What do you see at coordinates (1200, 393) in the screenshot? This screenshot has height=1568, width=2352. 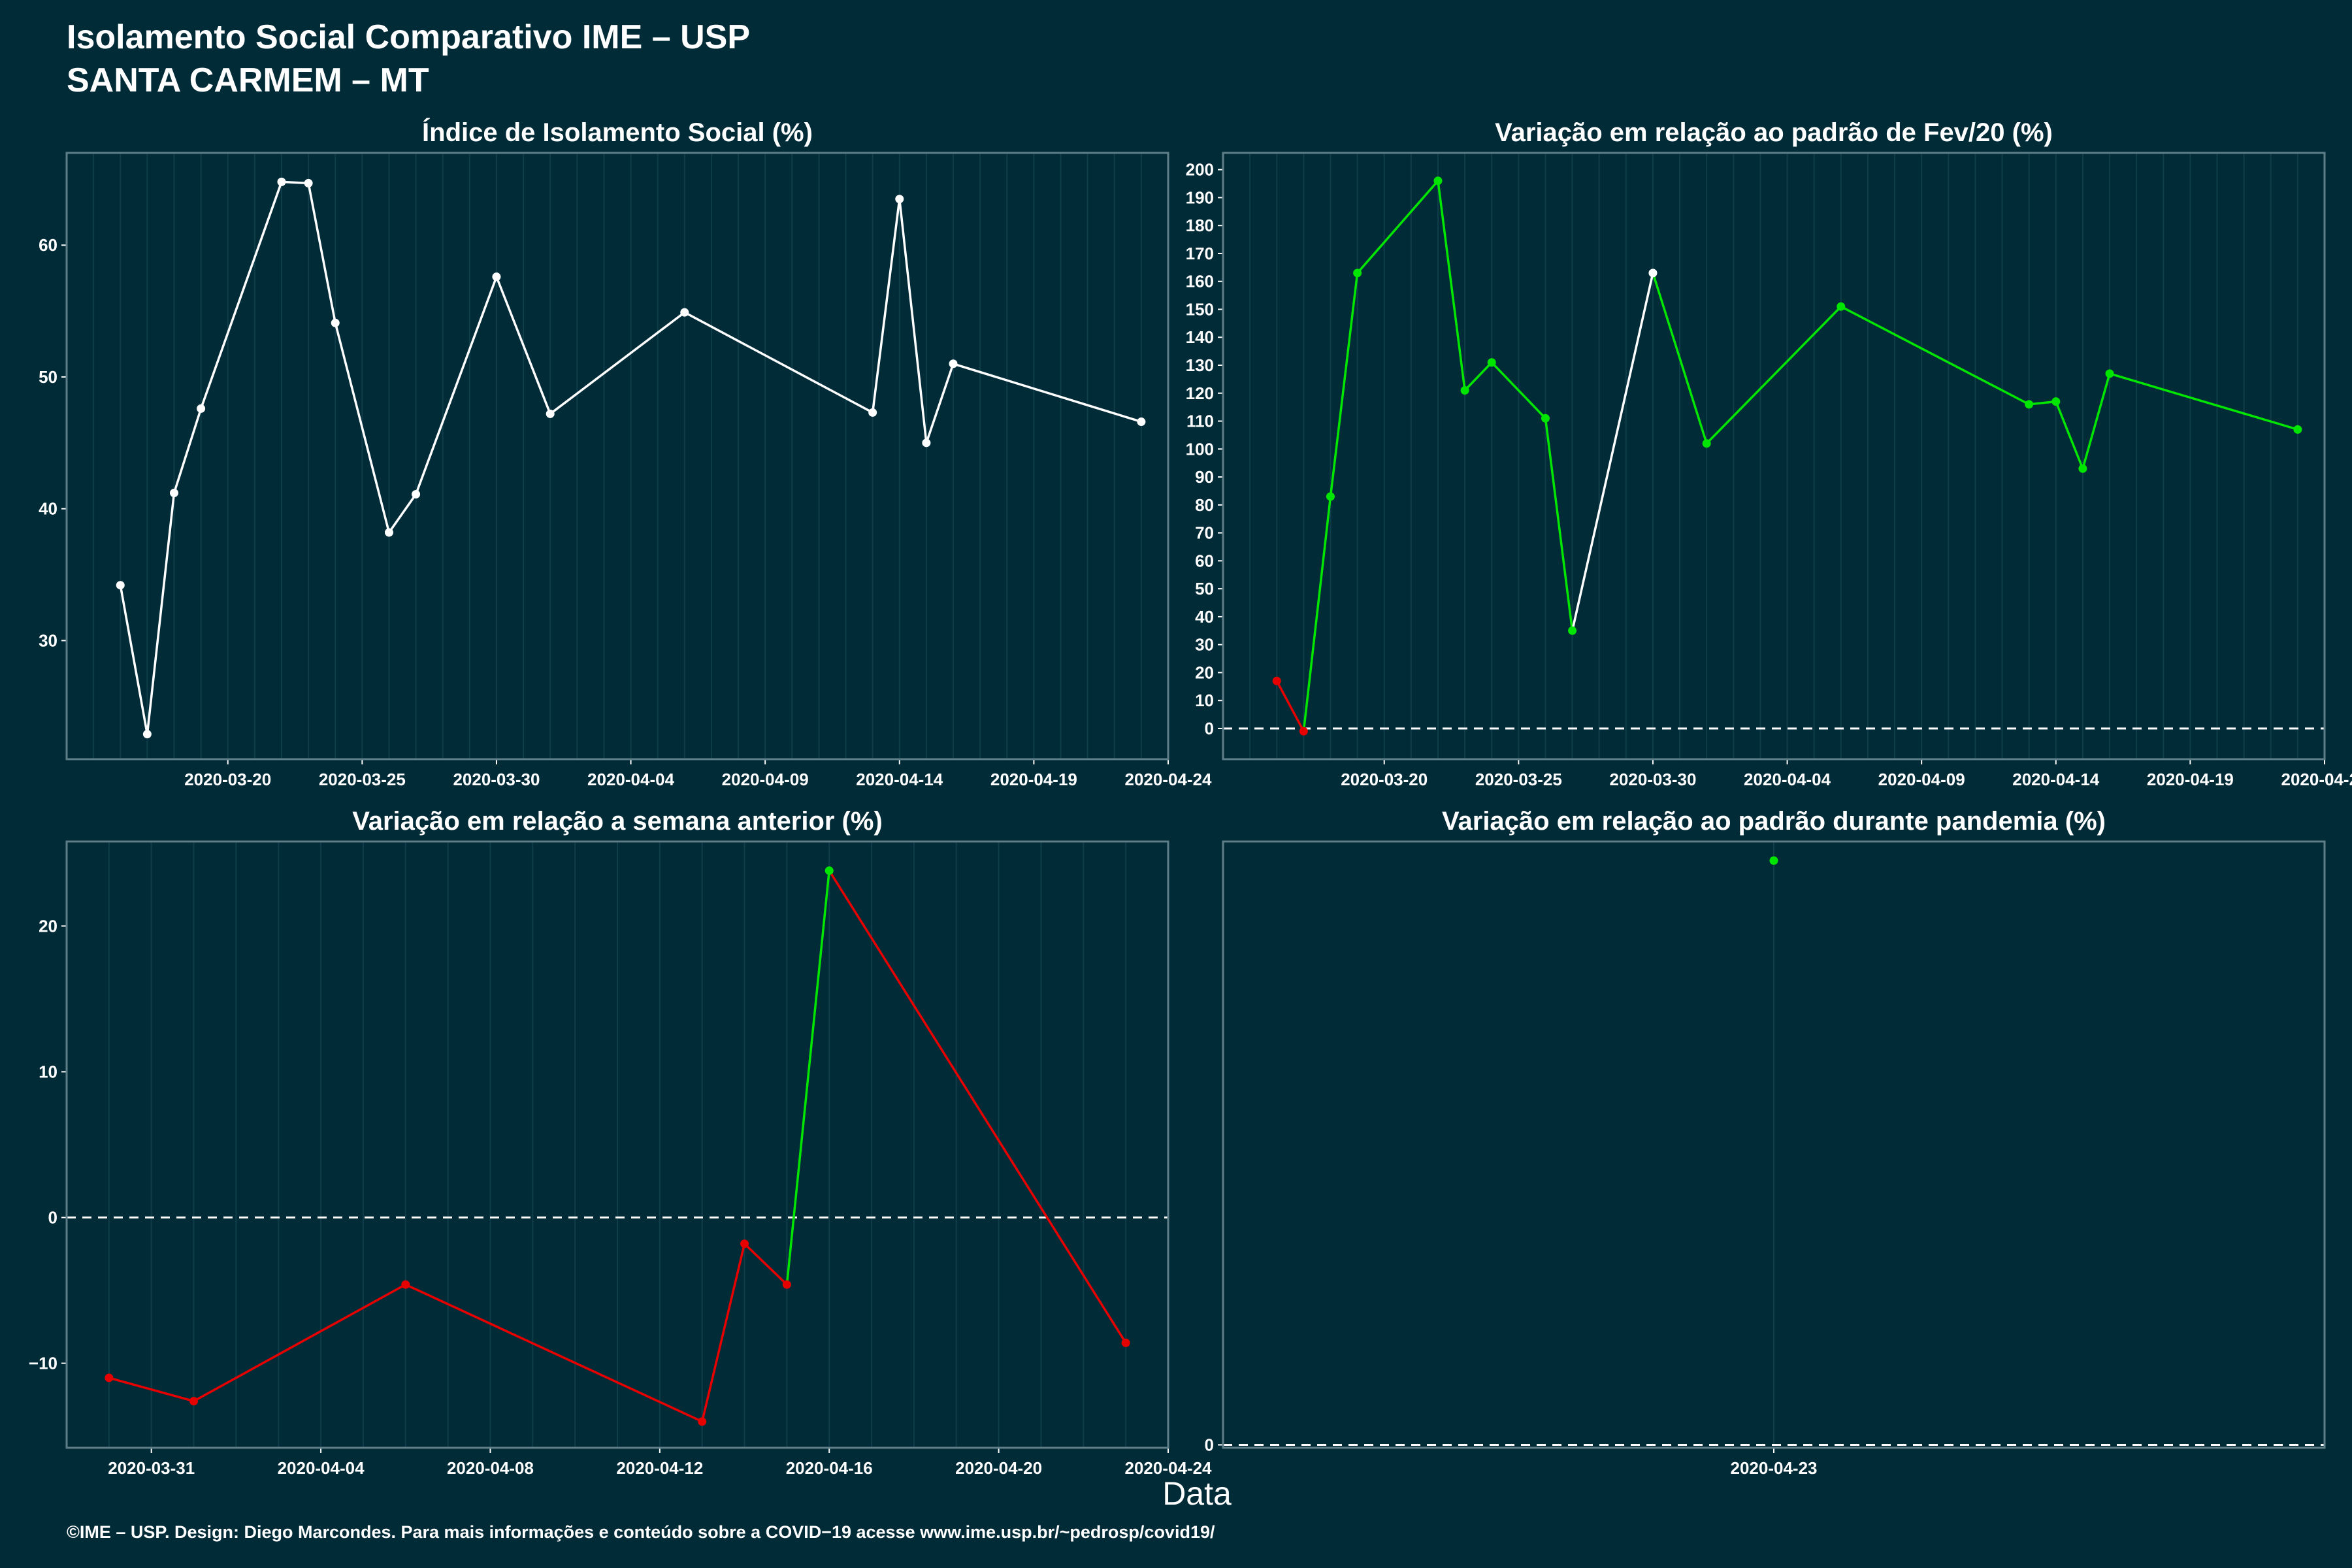 I see `y-tick-label: 120` at bounding box center [1200, 393].